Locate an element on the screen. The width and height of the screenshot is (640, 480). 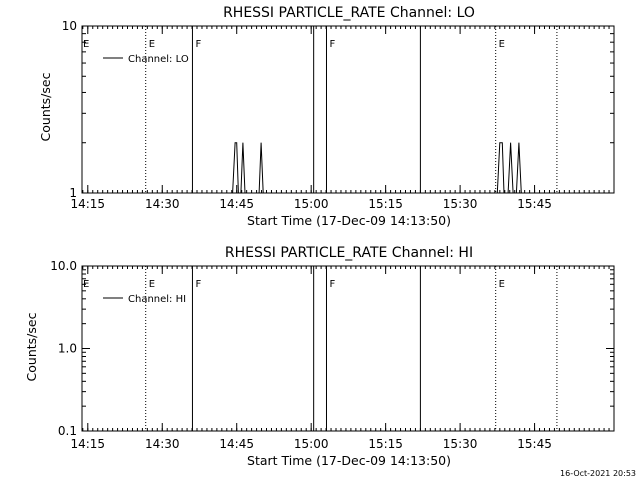
panel-hi-xlabel: Start Time (17-Dec-09 14:13:50) is located at coordinates (349, 460).